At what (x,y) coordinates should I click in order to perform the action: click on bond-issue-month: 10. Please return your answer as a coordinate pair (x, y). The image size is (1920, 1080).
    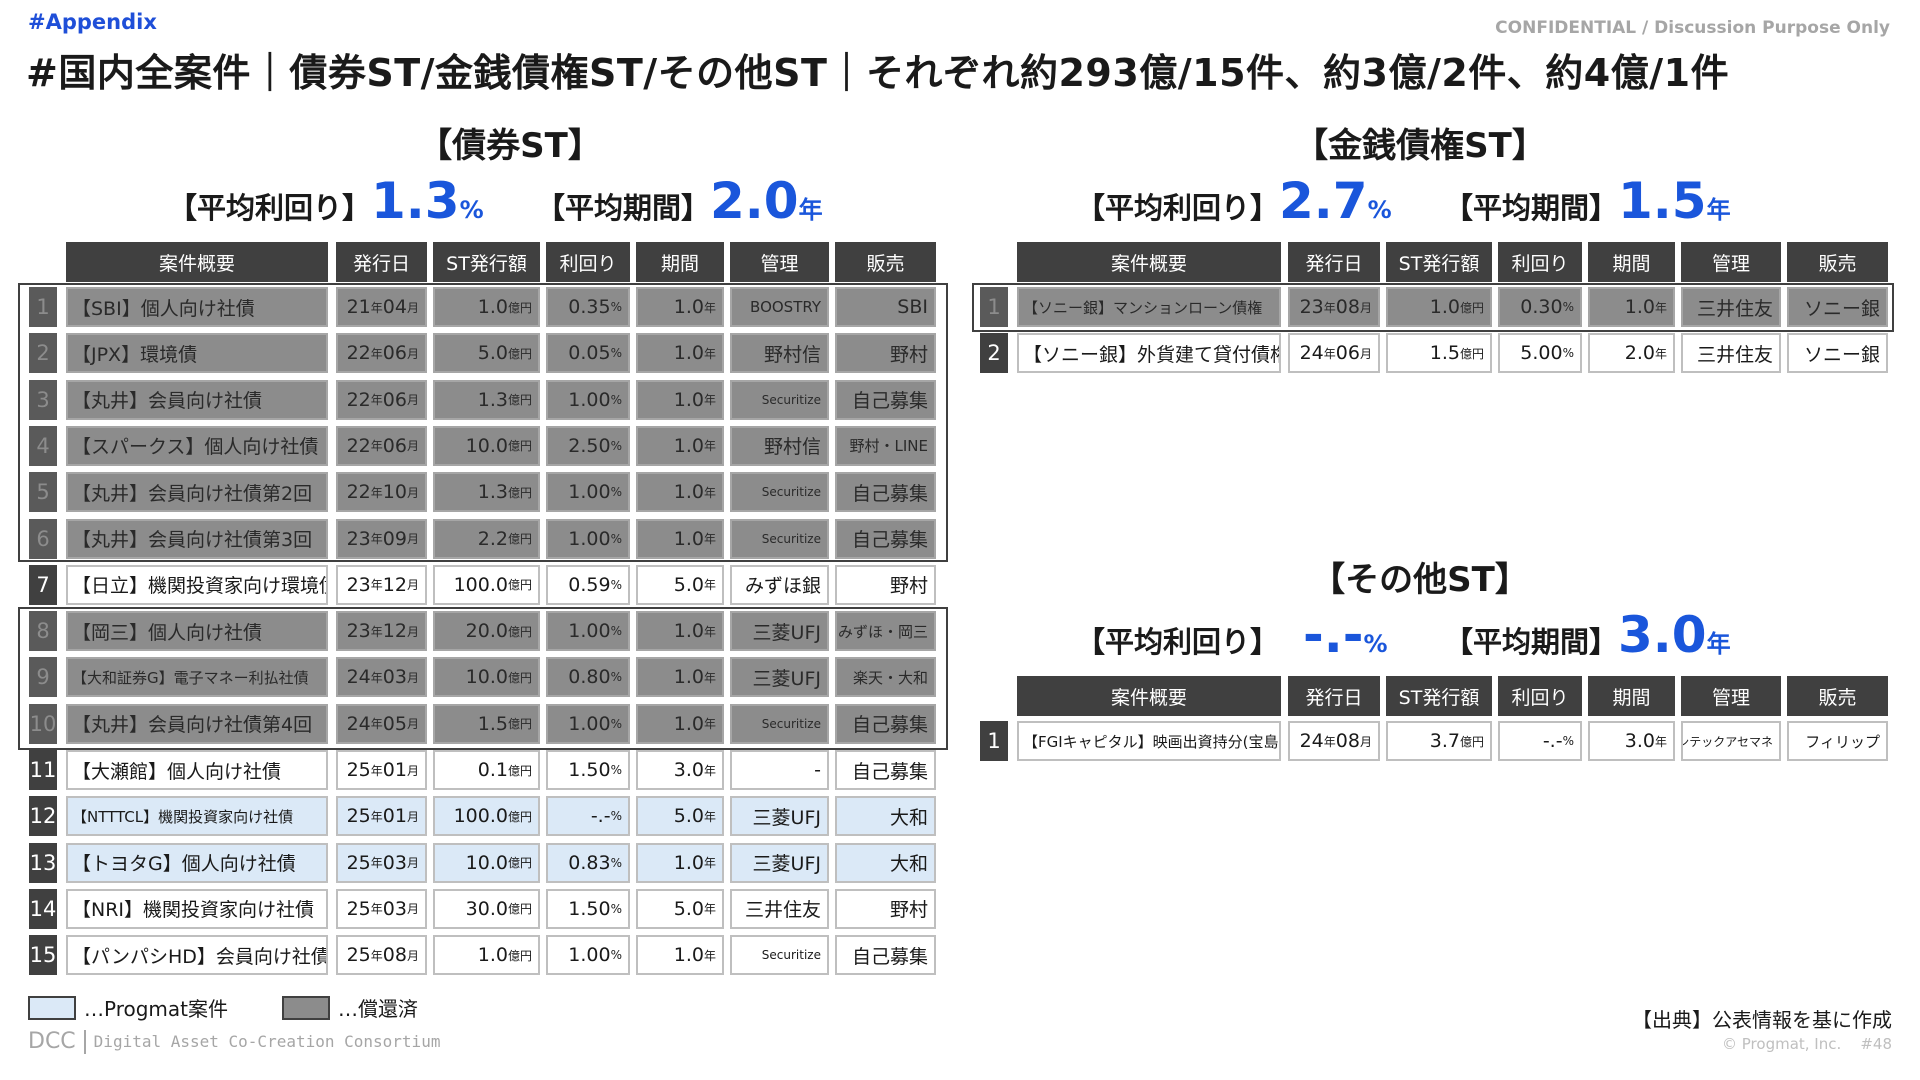
    Looking at the image, I should click on (394, 492).